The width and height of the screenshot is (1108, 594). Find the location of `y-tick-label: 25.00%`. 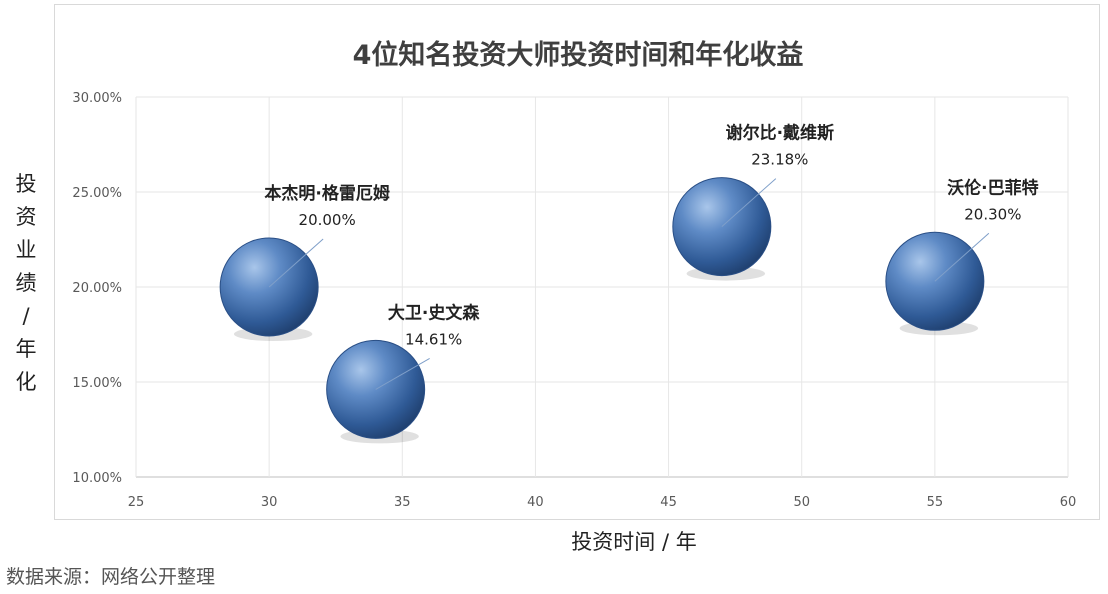

y-tick-label: 25.00% is located at coordinates (97, 193).